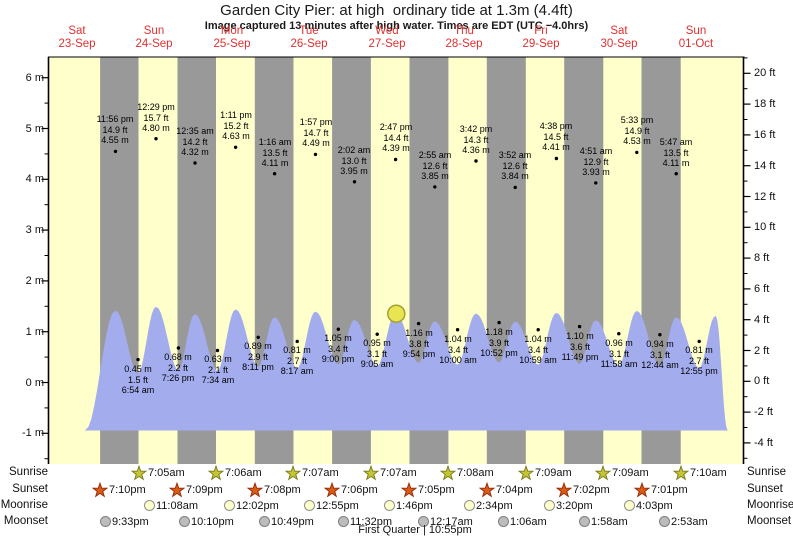  I want to click on moonset-time: 1:58am, so click(609, 521).